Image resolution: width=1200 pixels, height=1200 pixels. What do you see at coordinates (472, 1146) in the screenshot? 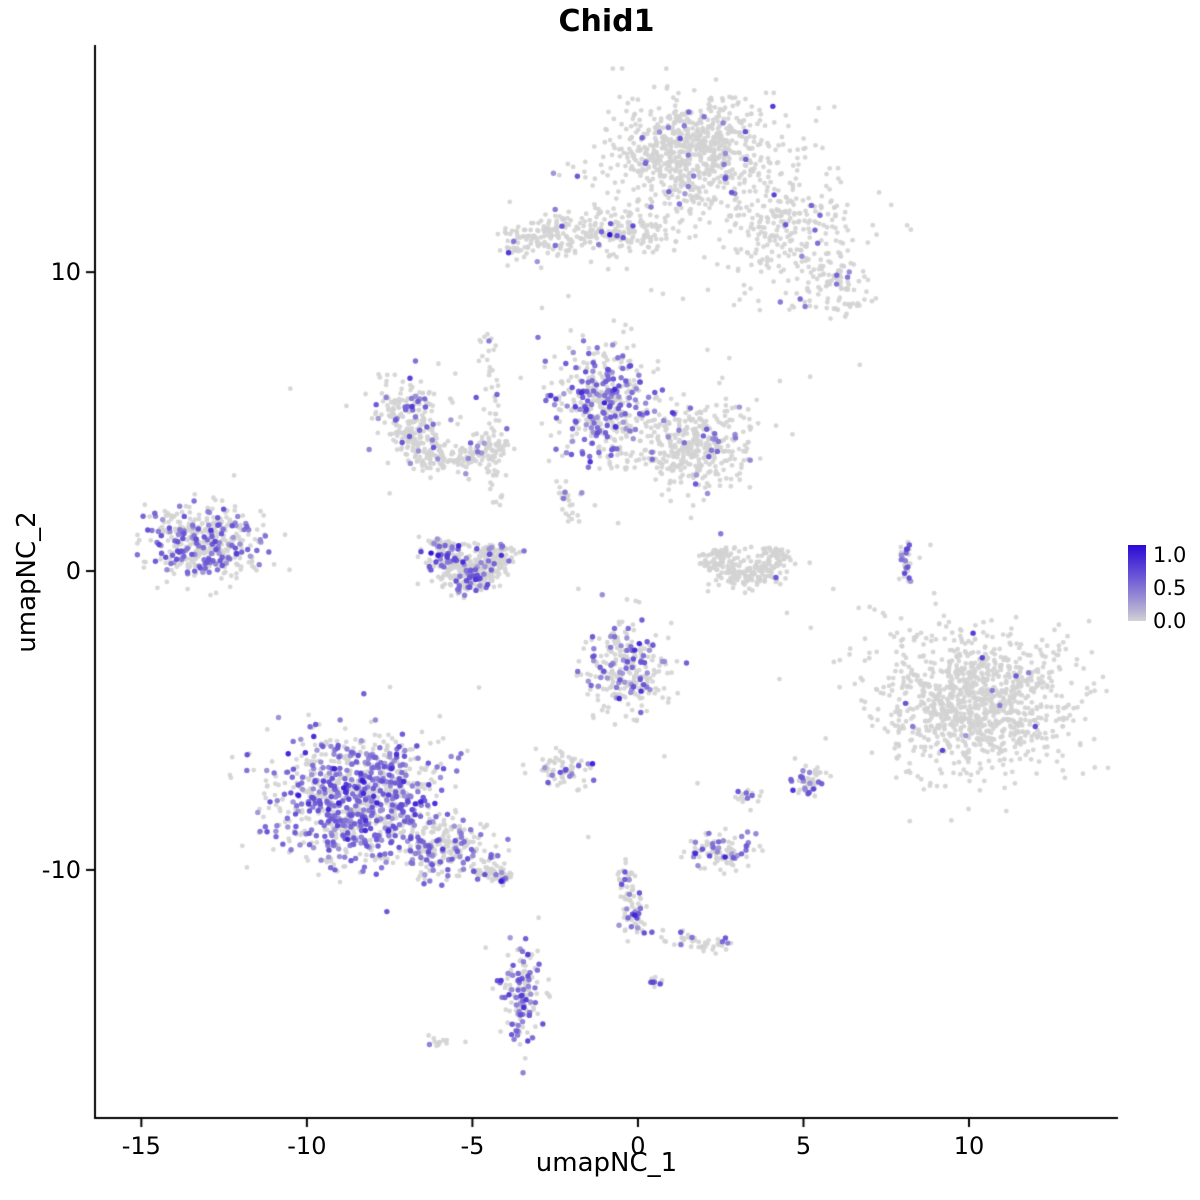
I see `x-tick-label: -5` at bounding box center [472, 1146].